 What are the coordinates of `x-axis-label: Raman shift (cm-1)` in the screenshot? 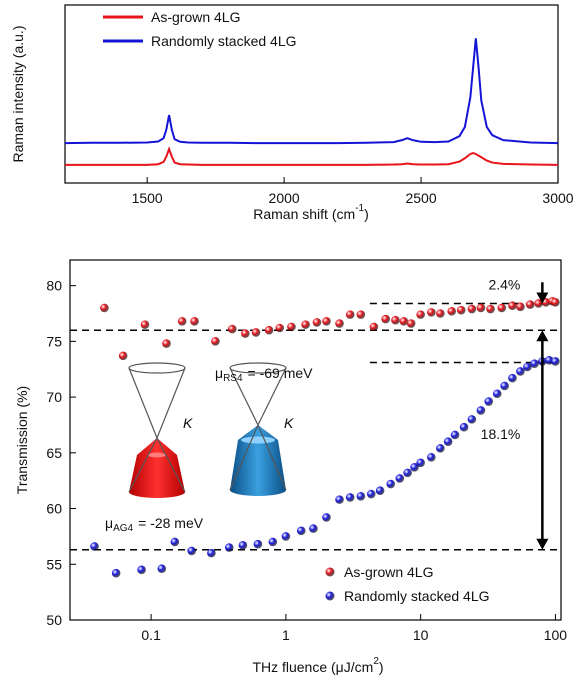 It's located at (311, 212).